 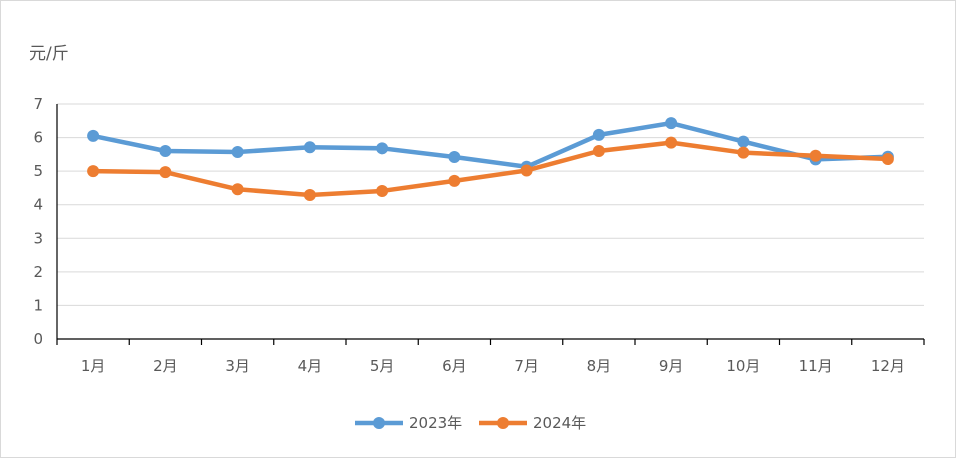 I want to click on y-tick-label: 7, so click(x=38, y=104).